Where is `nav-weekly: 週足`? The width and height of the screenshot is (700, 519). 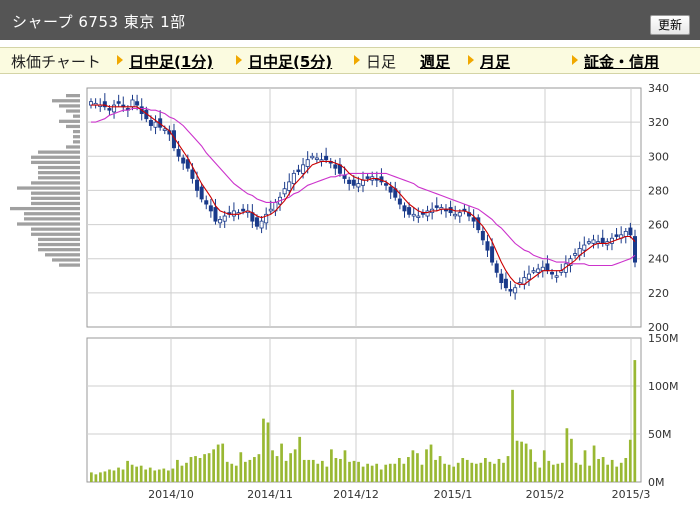 nav-weekly: 週足 is located at coordinates (435, 62).